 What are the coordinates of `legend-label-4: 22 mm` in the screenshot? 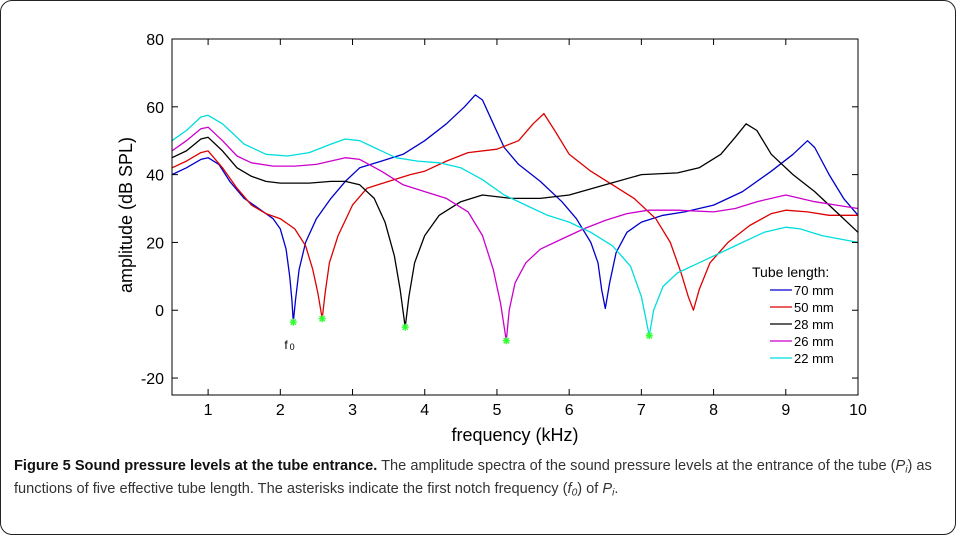 It's located at (814, 358).